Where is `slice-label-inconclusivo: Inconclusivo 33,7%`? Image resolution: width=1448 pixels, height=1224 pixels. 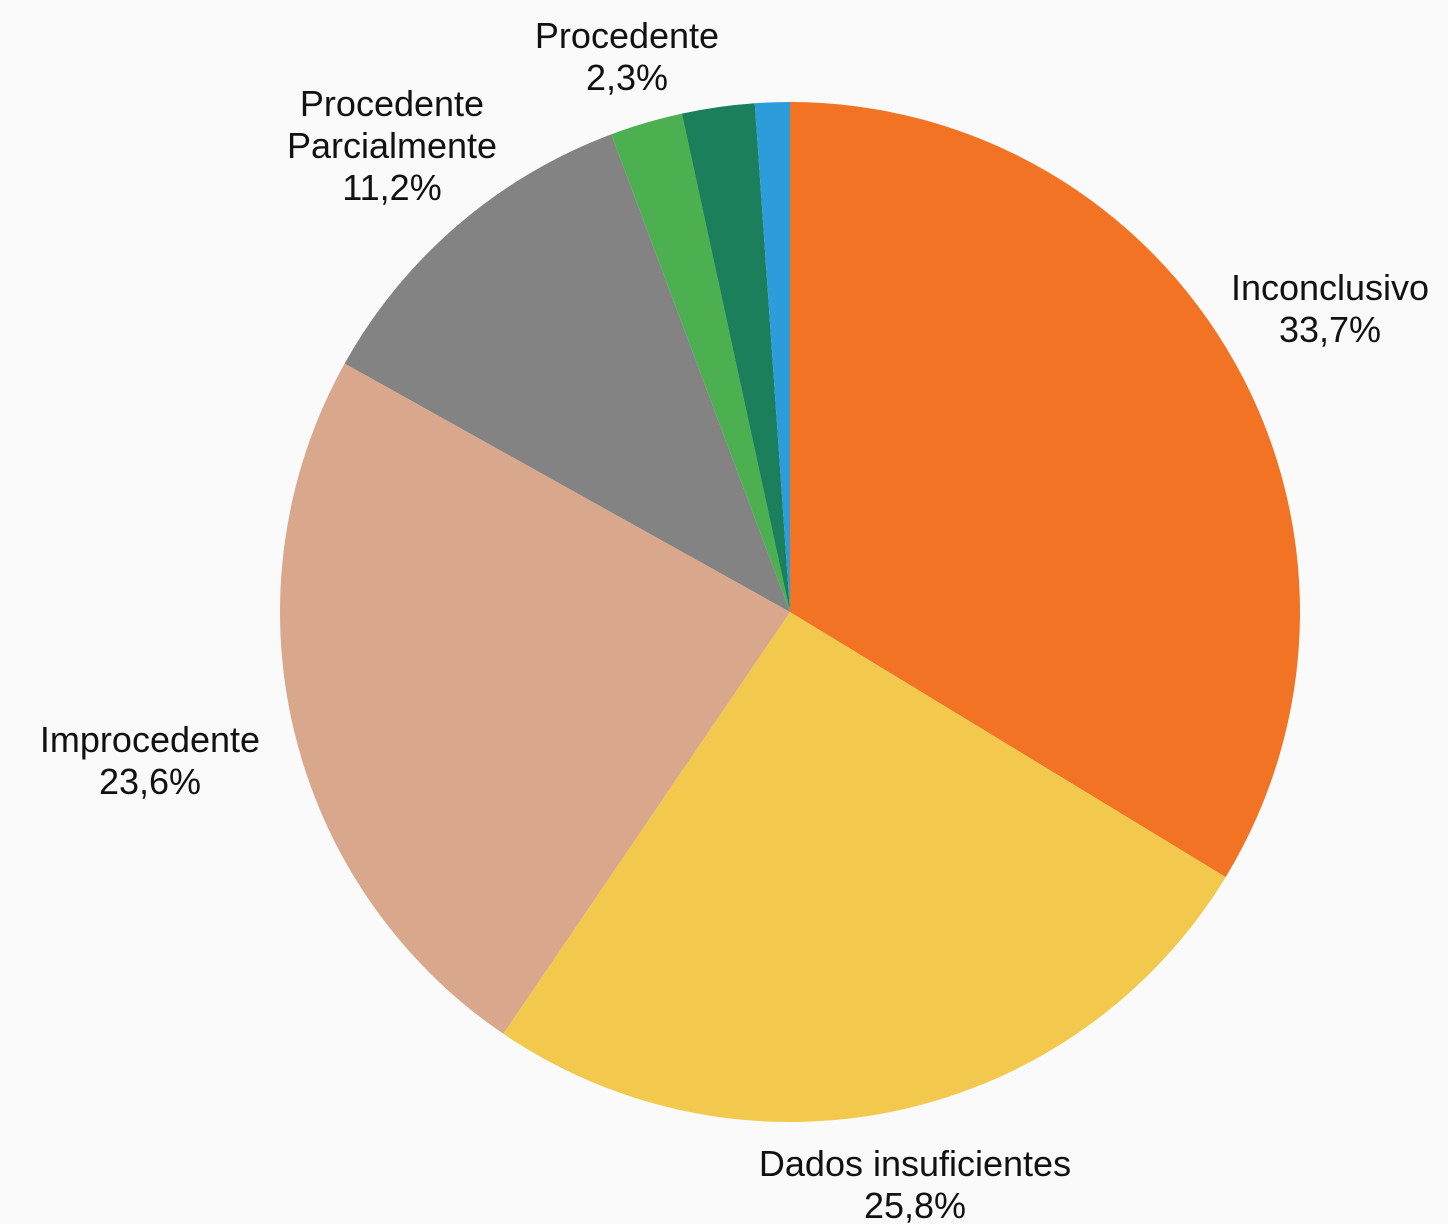 slice-label-inconclusivo: Inconclusivo 33,7% is located at coordinates (1330, 308).